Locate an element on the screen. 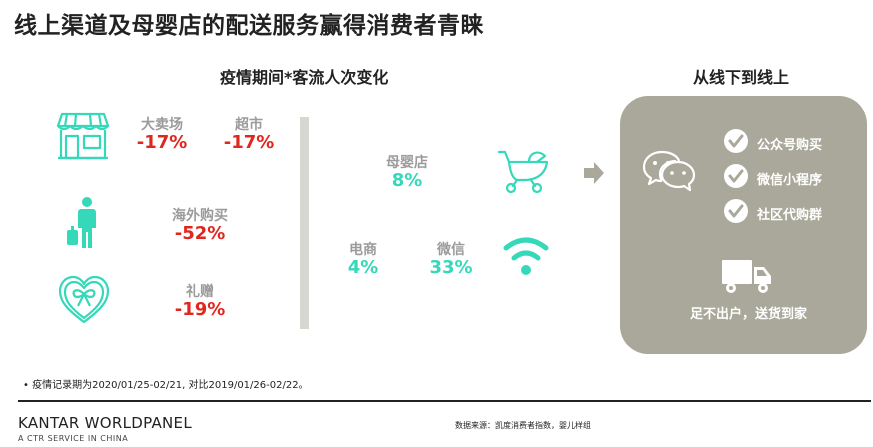  overseas-label: 海外购买 is located at coordinates (200, 216).